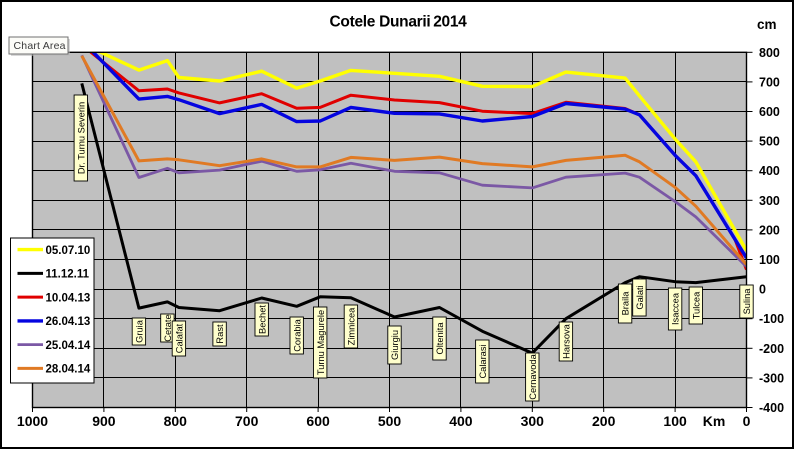  Describe the element at coordinates (714, 421) in the screenshot. I see `svg-text: Km` at that location.